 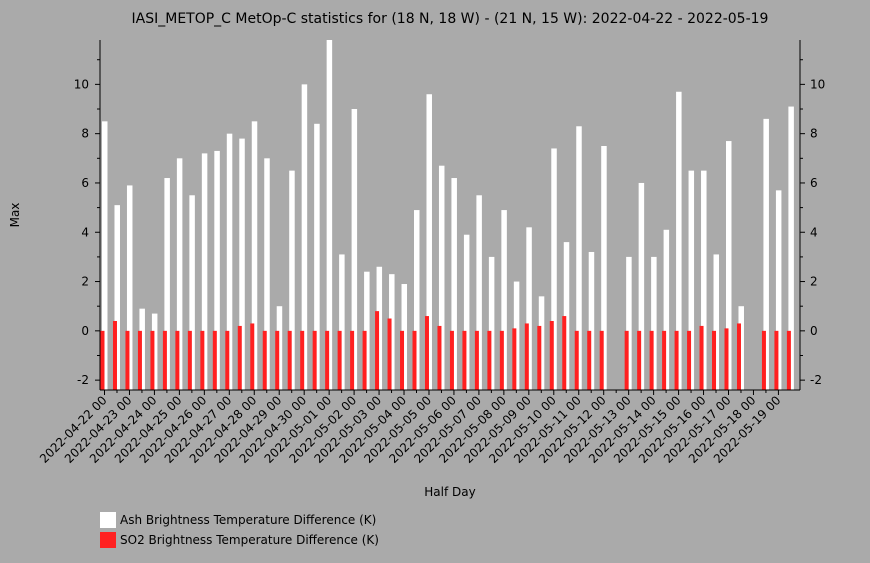 What do you see at coordinates (816, 380) in the screenshot?
I see `y-tick-label-right: -2` at bounding box center [816, 380].